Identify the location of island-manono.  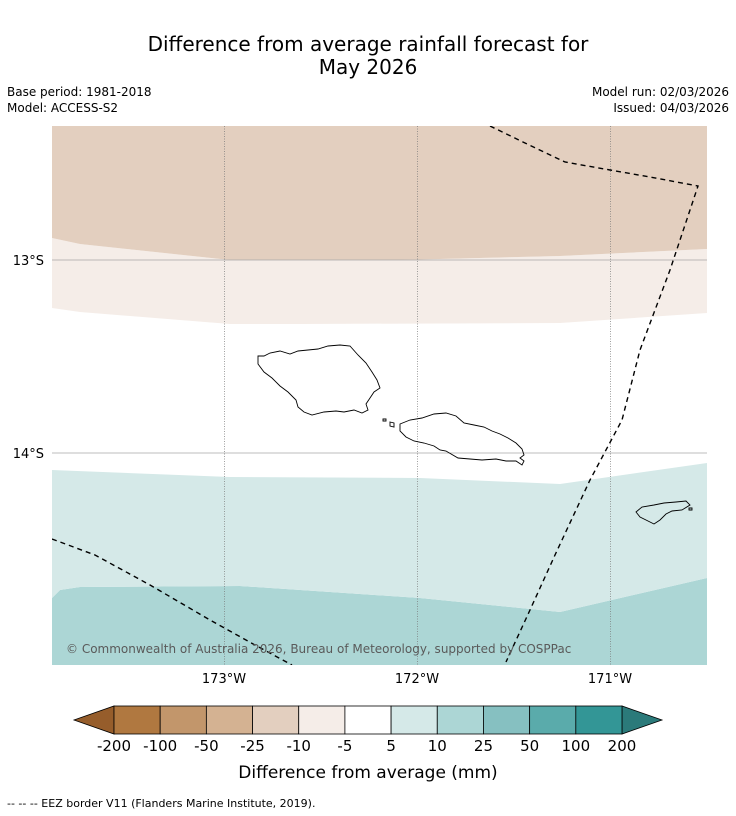
(392, 424).